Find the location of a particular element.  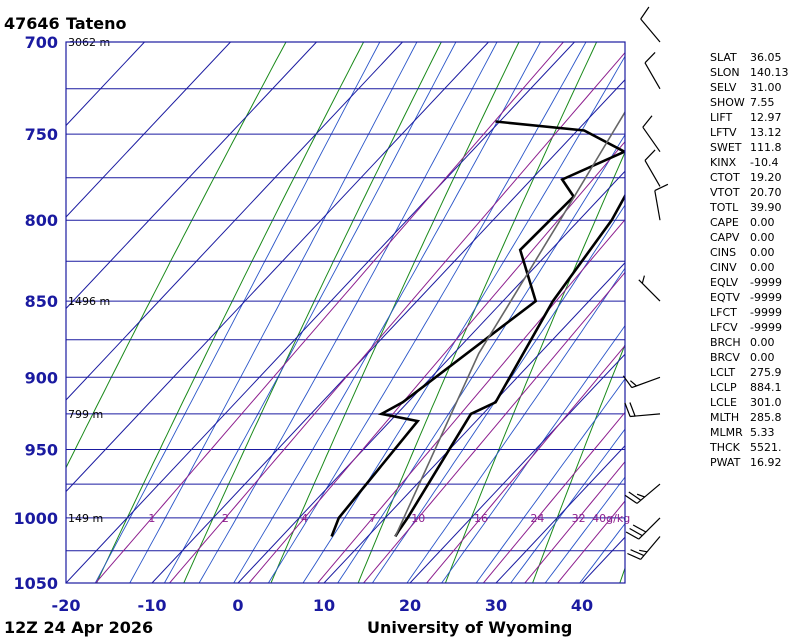

mixing-ratio-label: 10 is located at coordinates (418, 518).